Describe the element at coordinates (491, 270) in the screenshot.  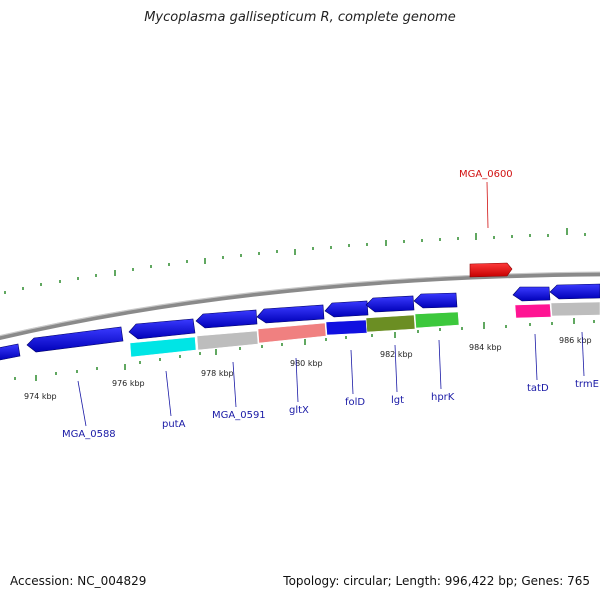
I see `gene-mga-0600-arrow` at that location.